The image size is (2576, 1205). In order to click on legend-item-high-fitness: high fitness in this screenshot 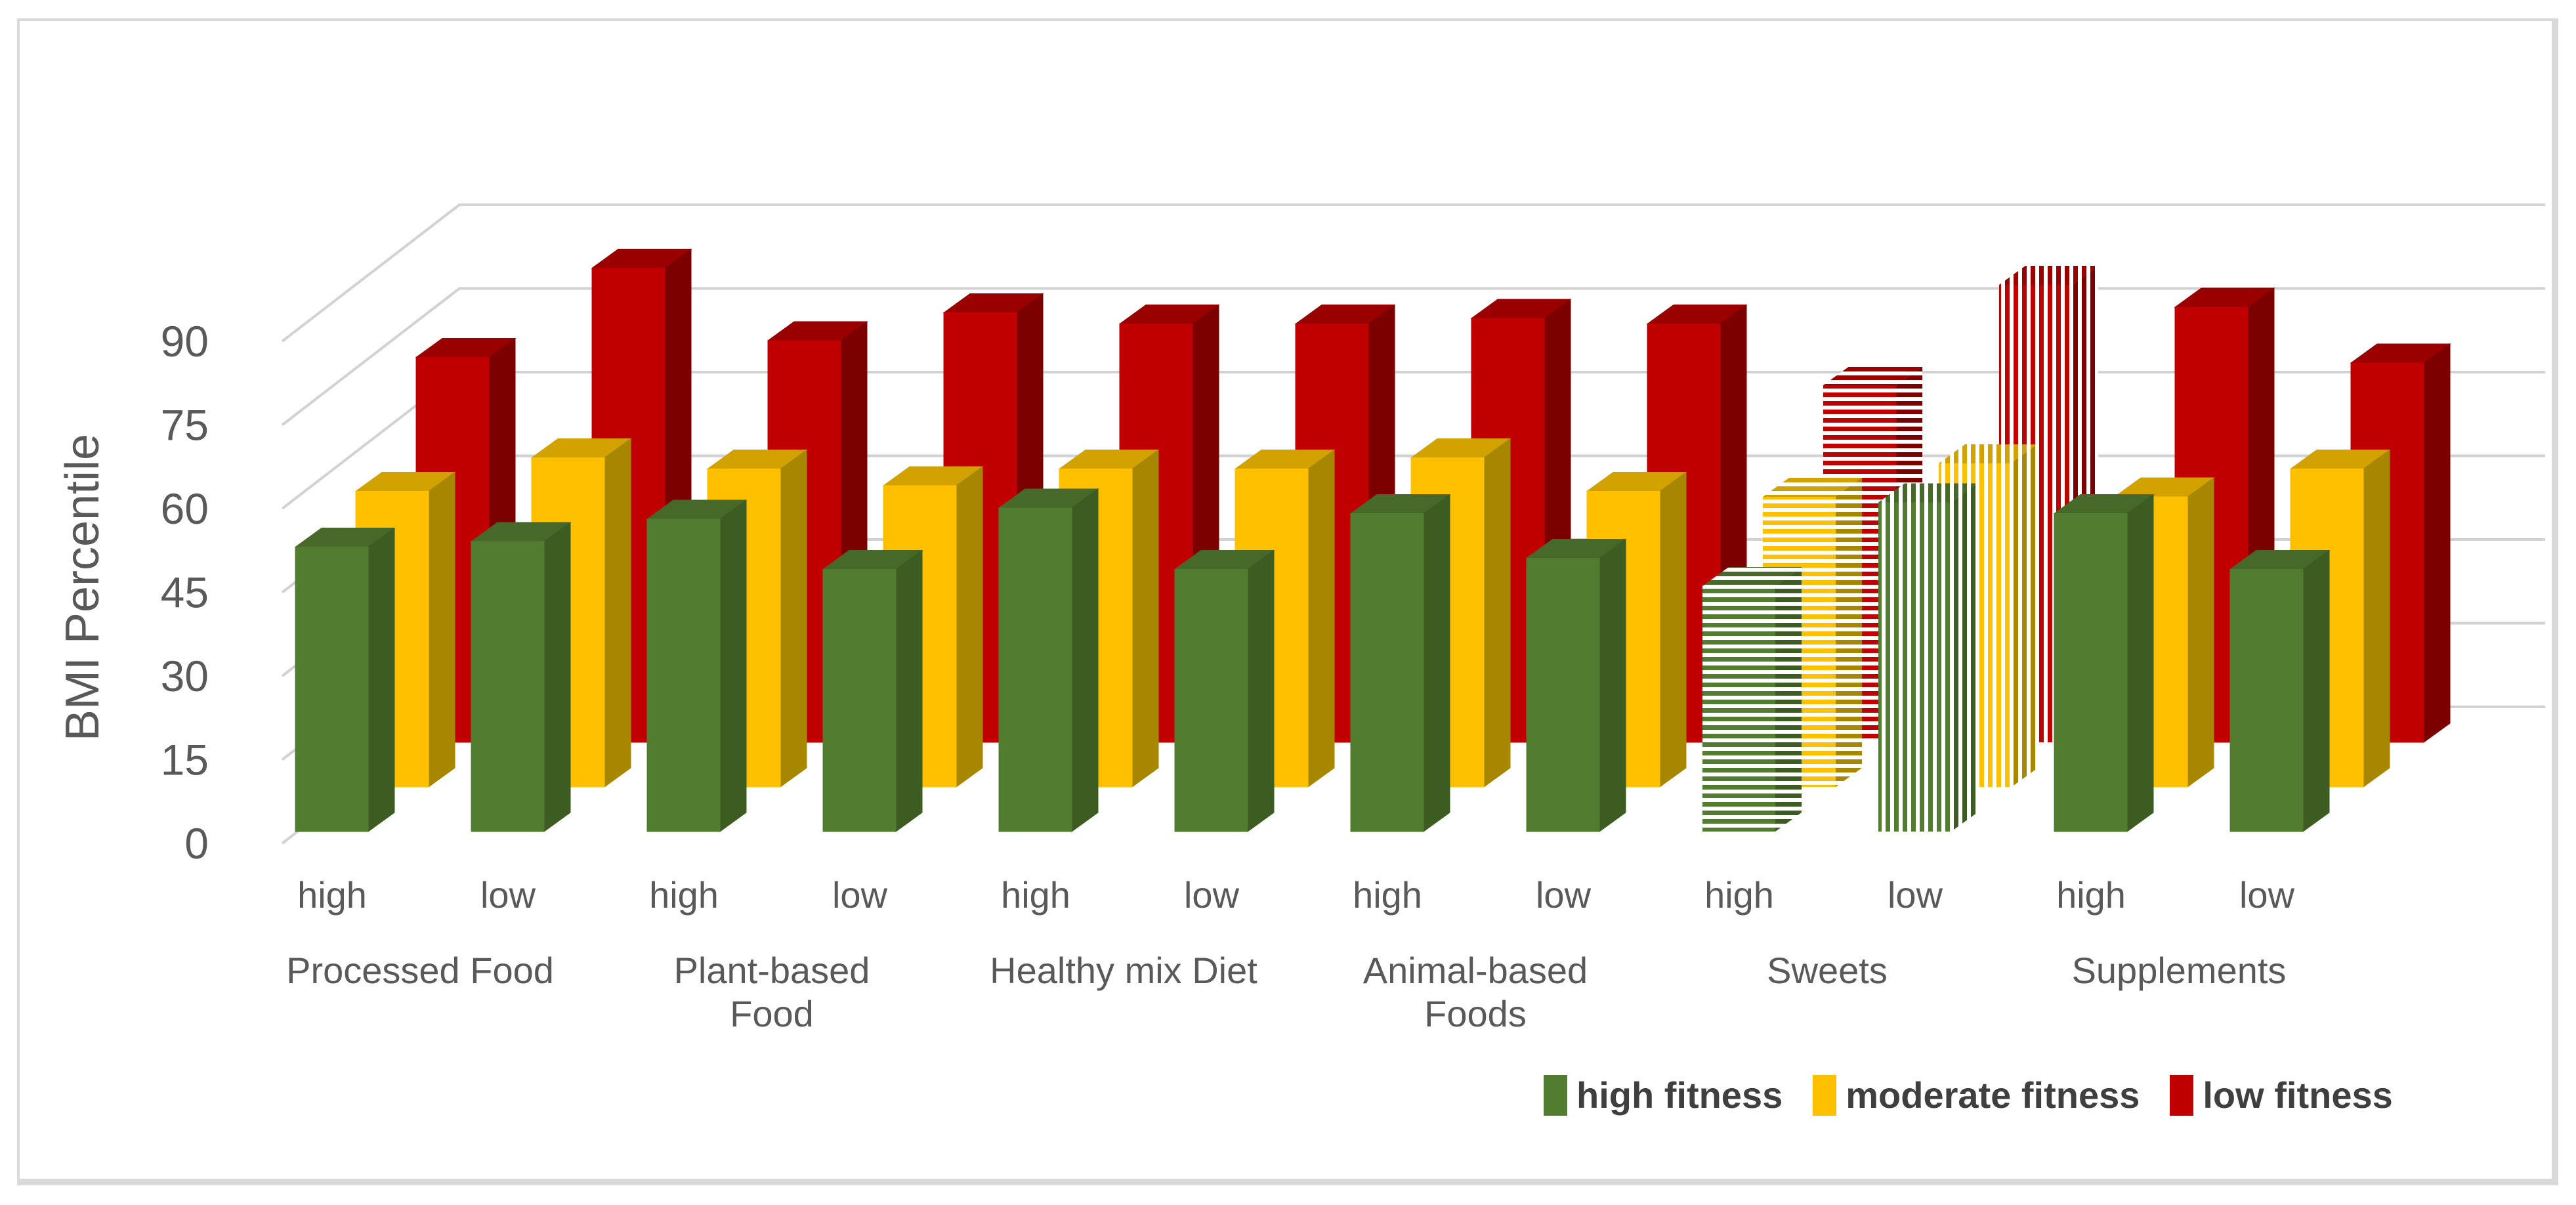, I will do `click(1663, 1095)`.